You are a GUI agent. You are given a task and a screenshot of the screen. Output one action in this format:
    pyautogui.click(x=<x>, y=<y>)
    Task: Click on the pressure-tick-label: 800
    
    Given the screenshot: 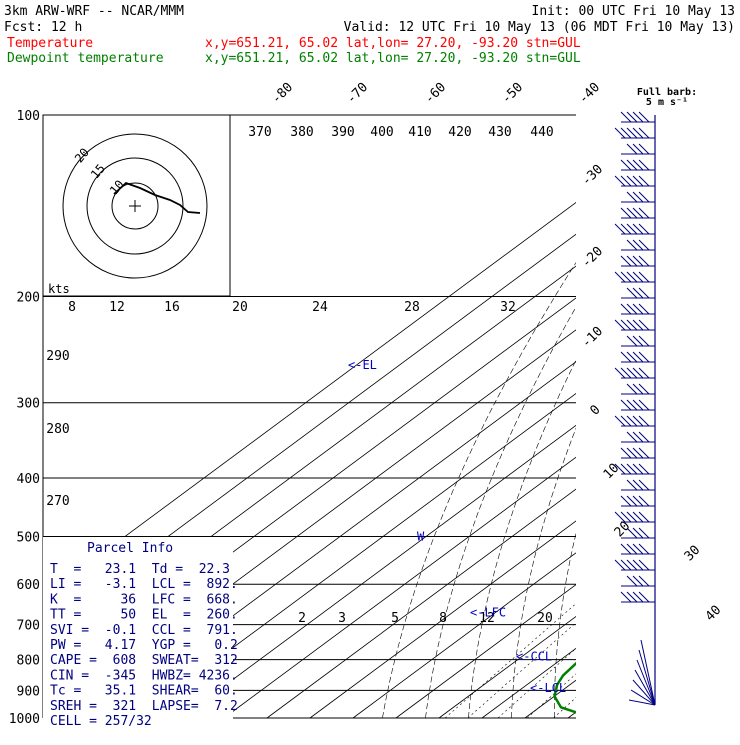 What is the action you would take?
    pyautogui.click(x=28, y=661)
    